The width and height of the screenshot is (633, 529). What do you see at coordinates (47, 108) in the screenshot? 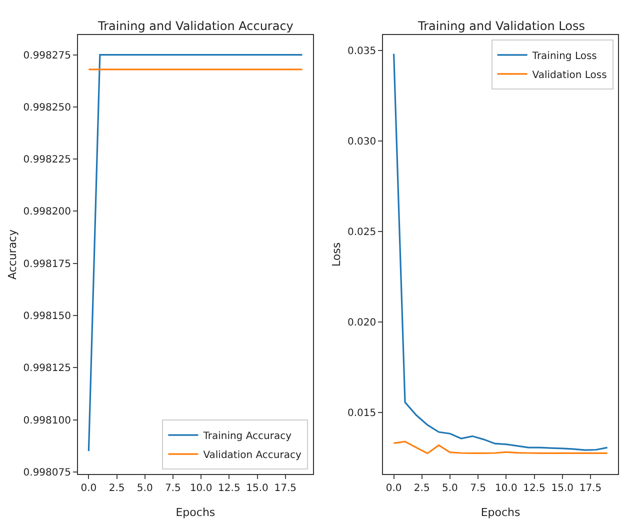
I see `y-tick-label: 0.998250` at bounding box center [47, 108].